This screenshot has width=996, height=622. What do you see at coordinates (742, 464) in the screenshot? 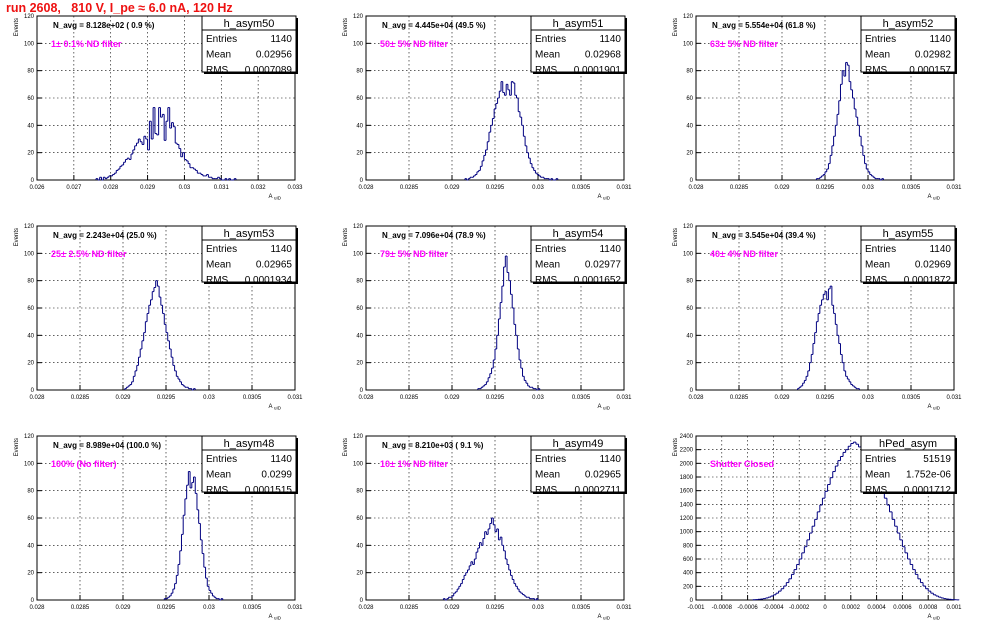
I see `filter-label: Shutter Closed` at bounding box center [742, 464].